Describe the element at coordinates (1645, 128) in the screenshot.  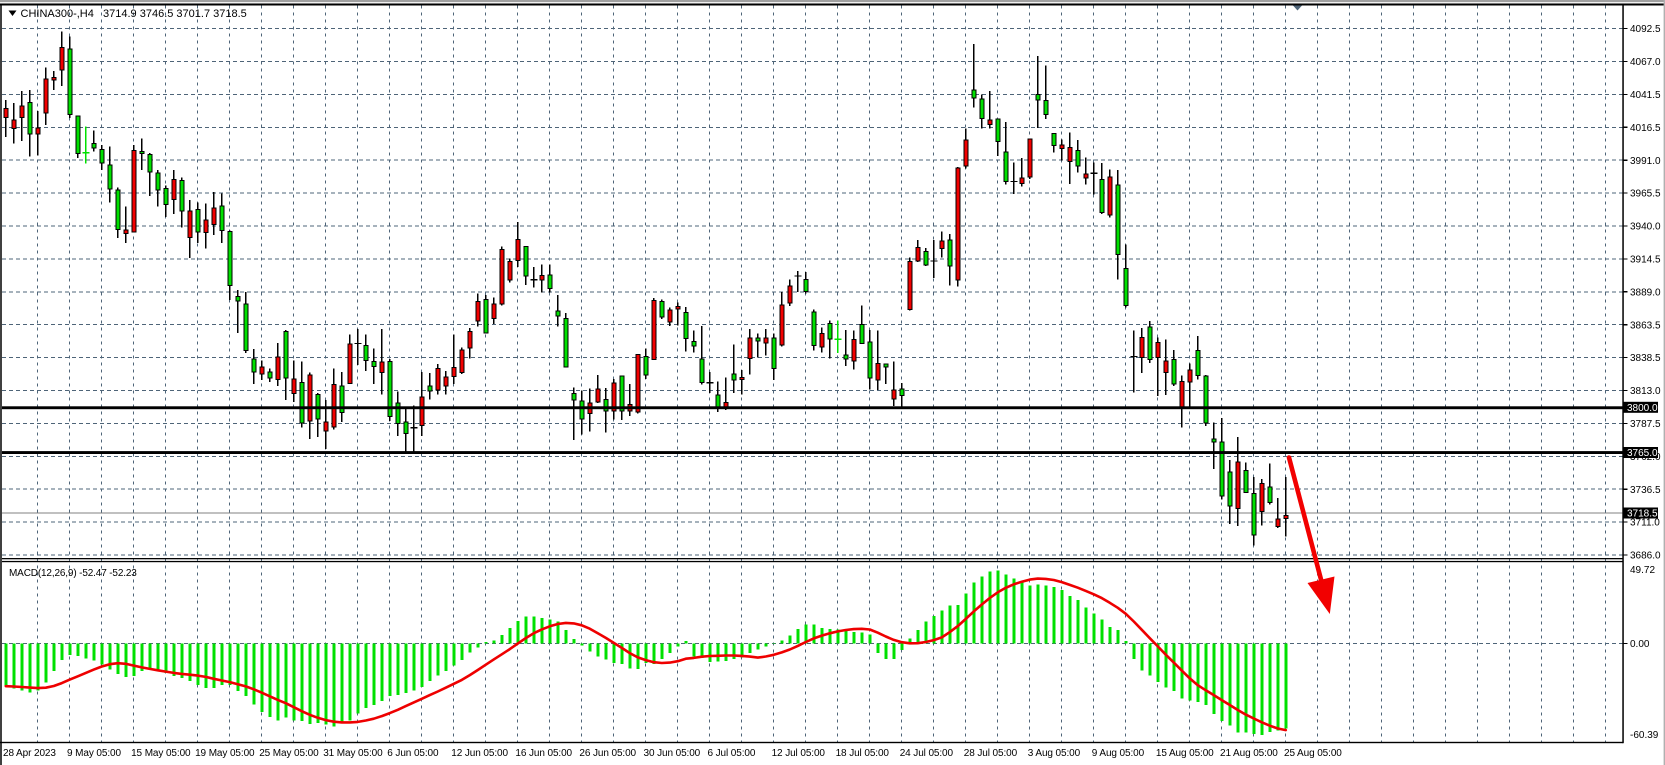
I see `svg-text: 4016.5` at that location.